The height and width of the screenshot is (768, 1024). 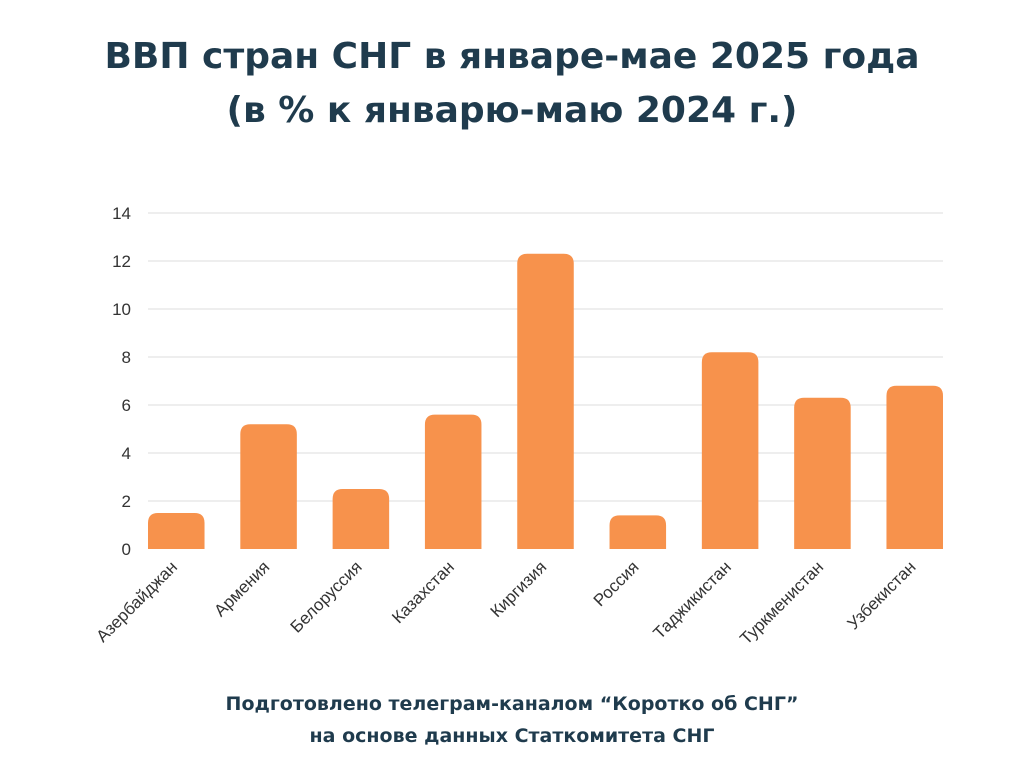 I want to click on y-tick-label: 12, so click(x=121, y=261).